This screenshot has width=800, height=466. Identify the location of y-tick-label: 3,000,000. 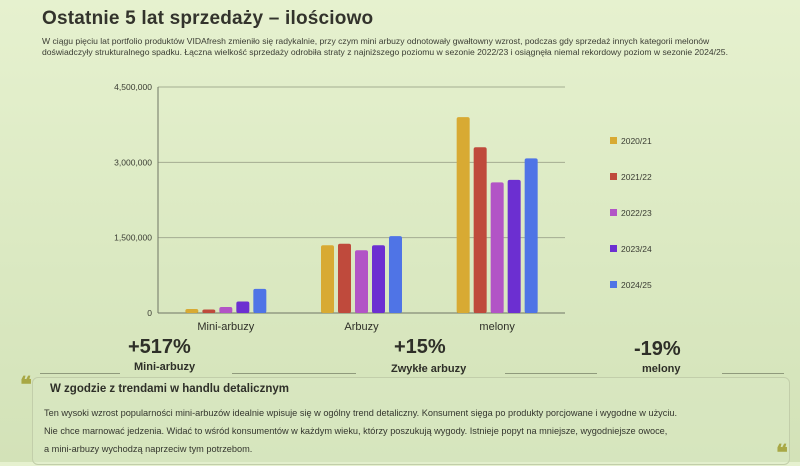
(133, 162).